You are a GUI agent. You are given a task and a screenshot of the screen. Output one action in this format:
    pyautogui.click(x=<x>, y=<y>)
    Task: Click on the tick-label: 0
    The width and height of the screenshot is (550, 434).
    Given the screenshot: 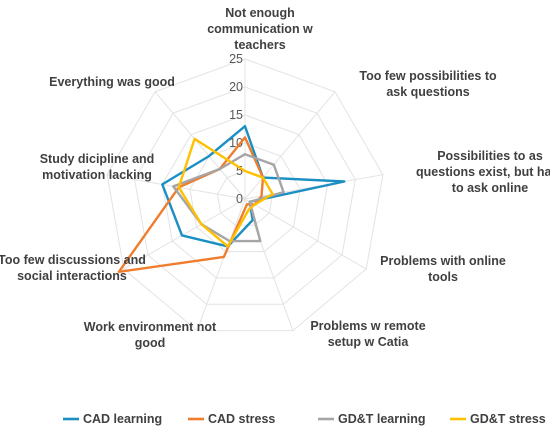 What is the action you would take?
    pyautogui.click(x=239, y=199)
    